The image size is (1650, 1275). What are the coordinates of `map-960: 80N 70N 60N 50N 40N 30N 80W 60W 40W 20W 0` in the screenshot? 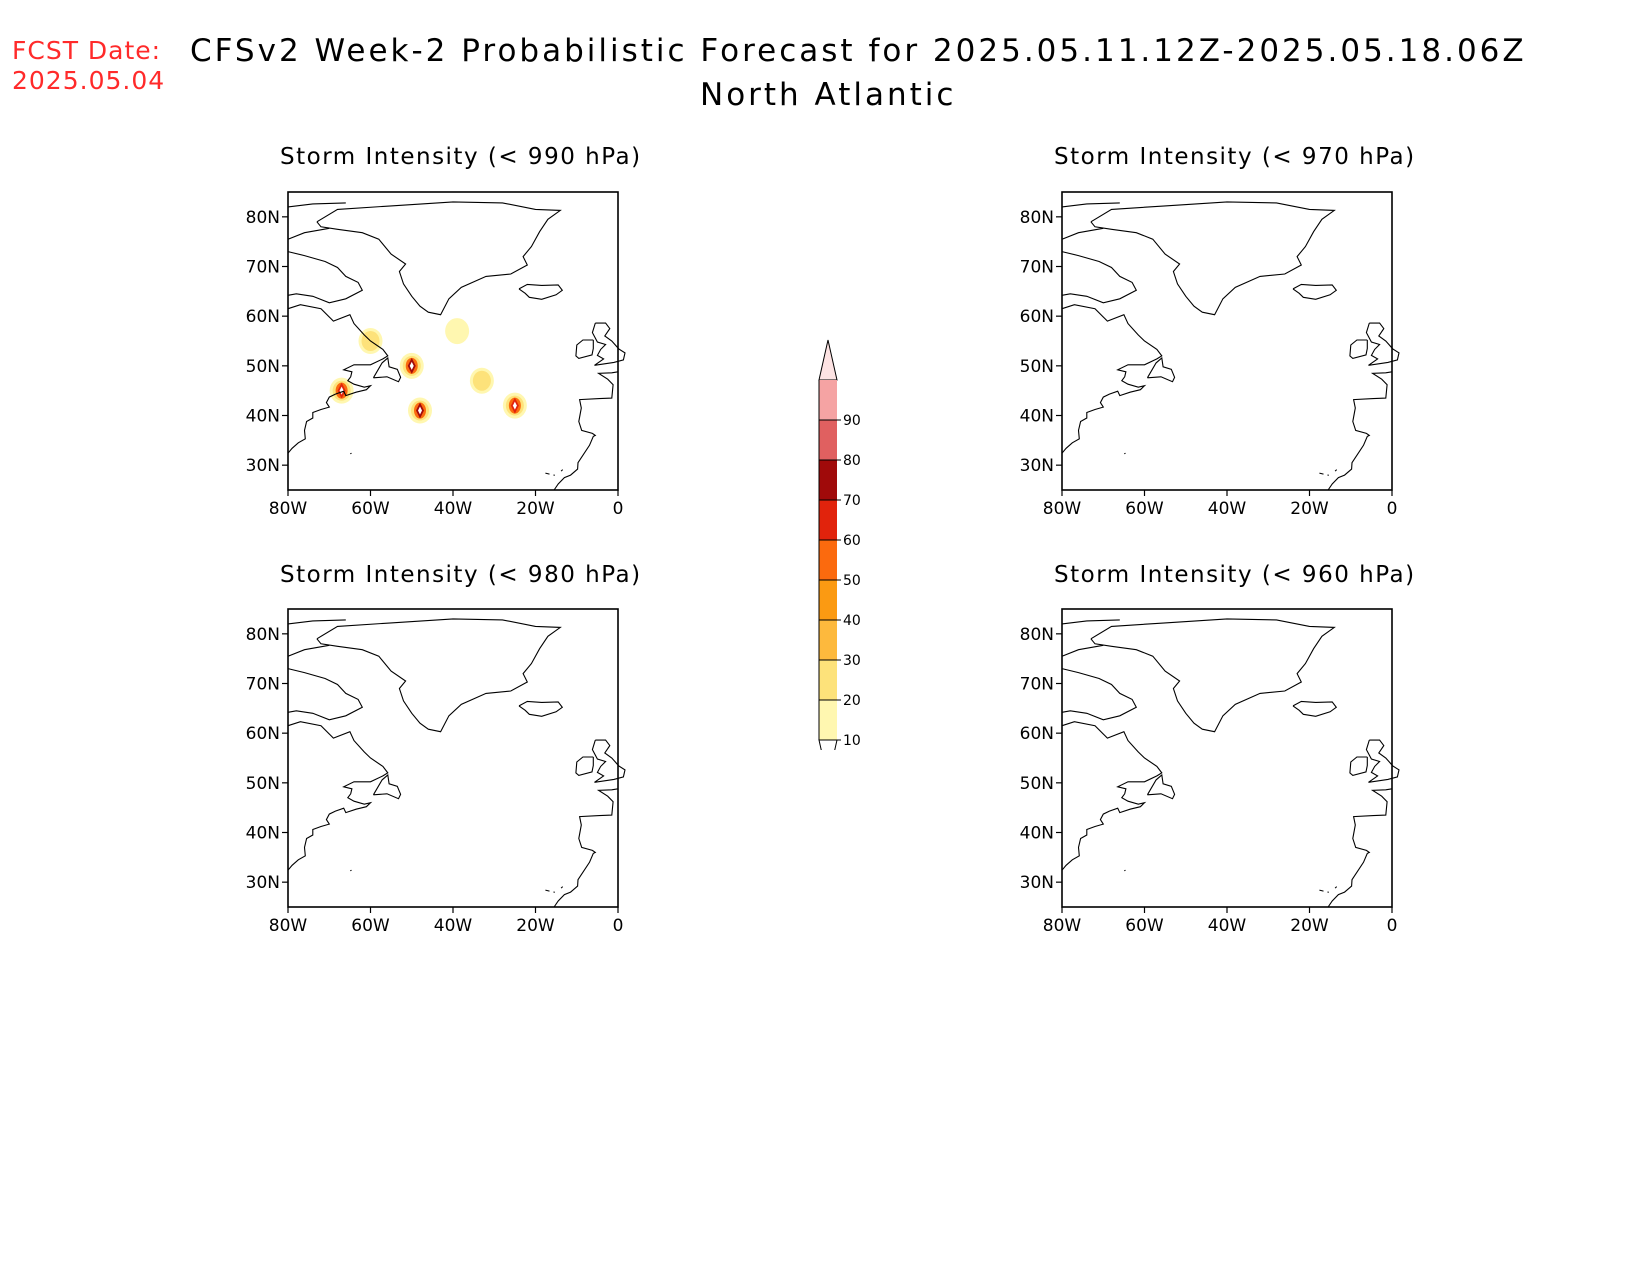 It's located at (1210, 772).